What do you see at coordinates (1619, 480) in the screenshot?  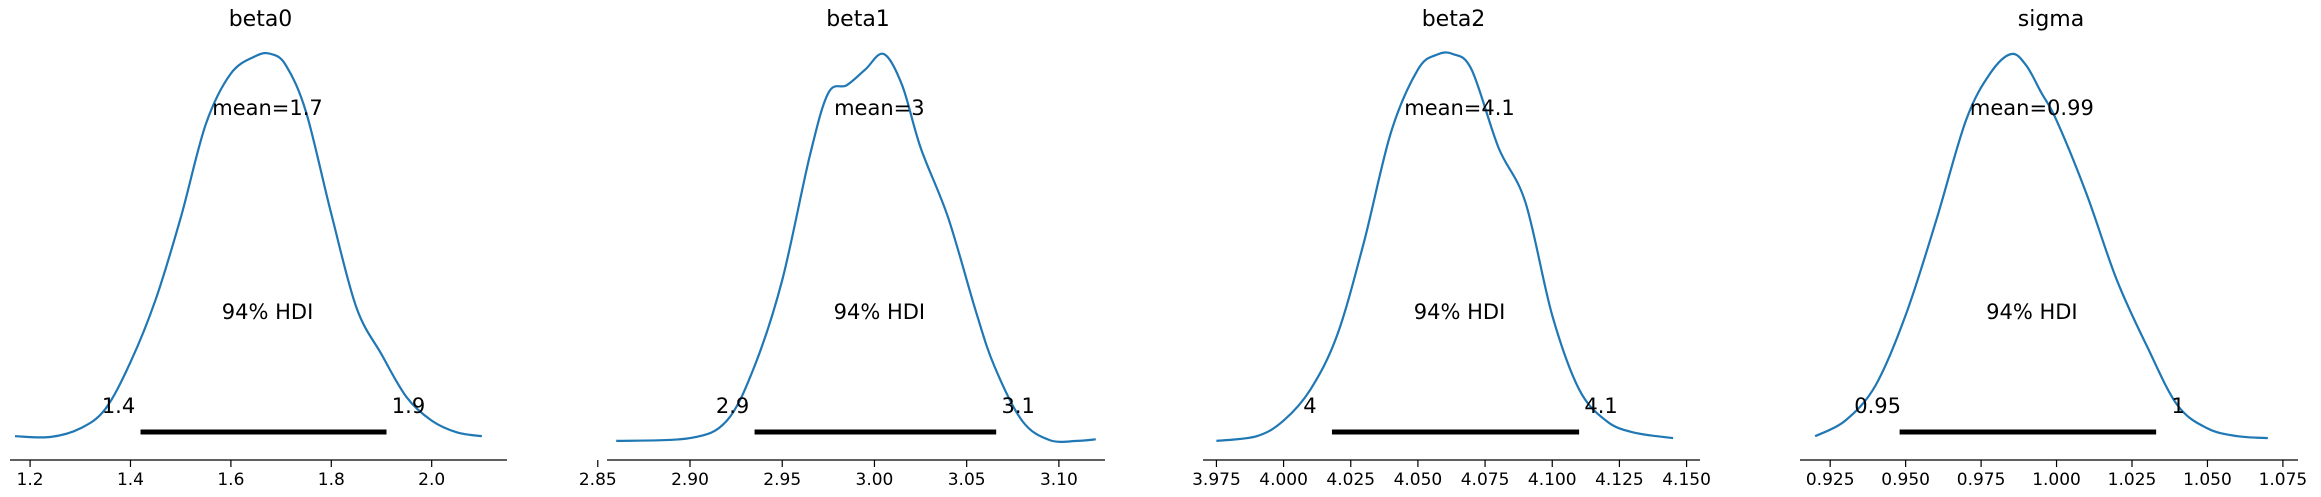 I see `x-tick-label: 4.125` at bounding box center [1619, 480].